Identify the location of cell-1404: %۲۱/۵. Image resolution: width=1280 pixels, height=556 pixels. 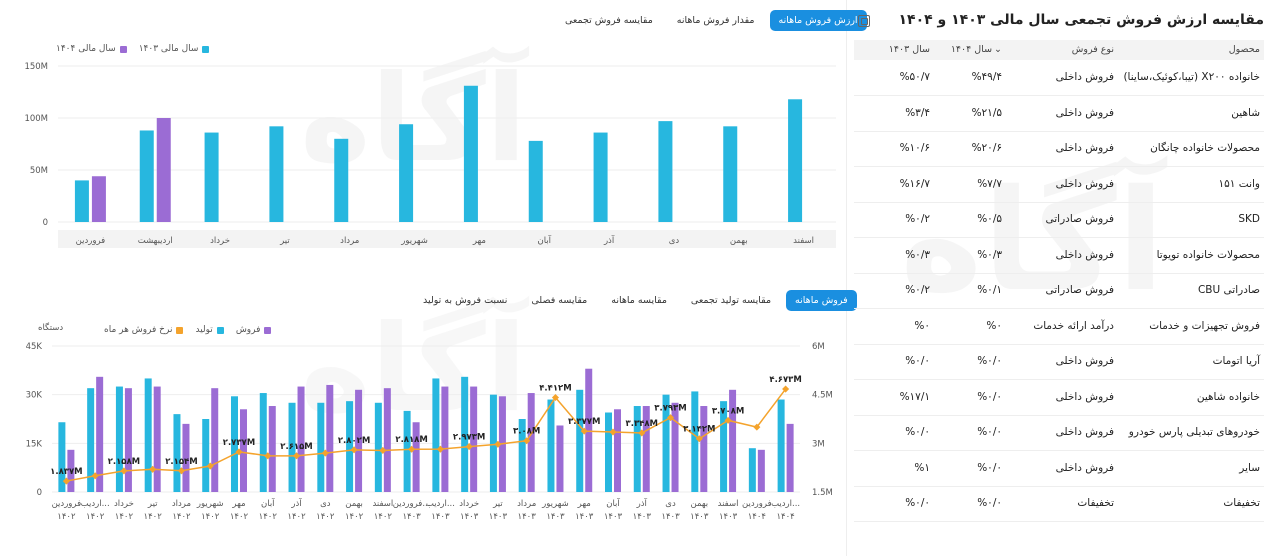
(986, 112).